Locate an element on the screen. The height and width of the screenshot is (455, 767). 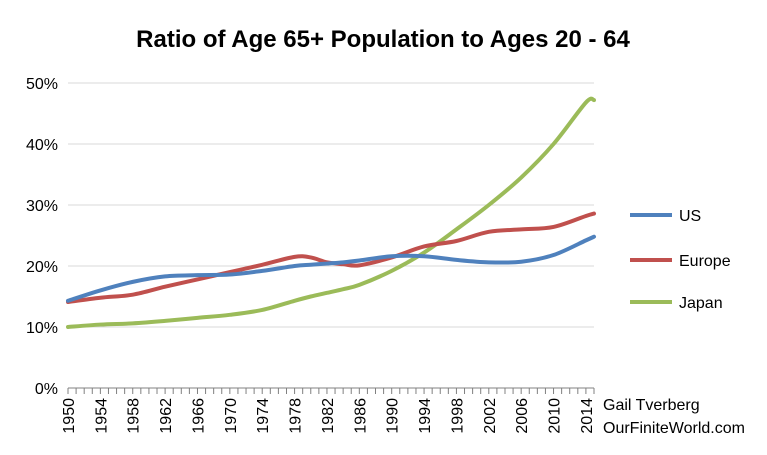
x-tick-label: 2002 is located at coordinates (490, 416).